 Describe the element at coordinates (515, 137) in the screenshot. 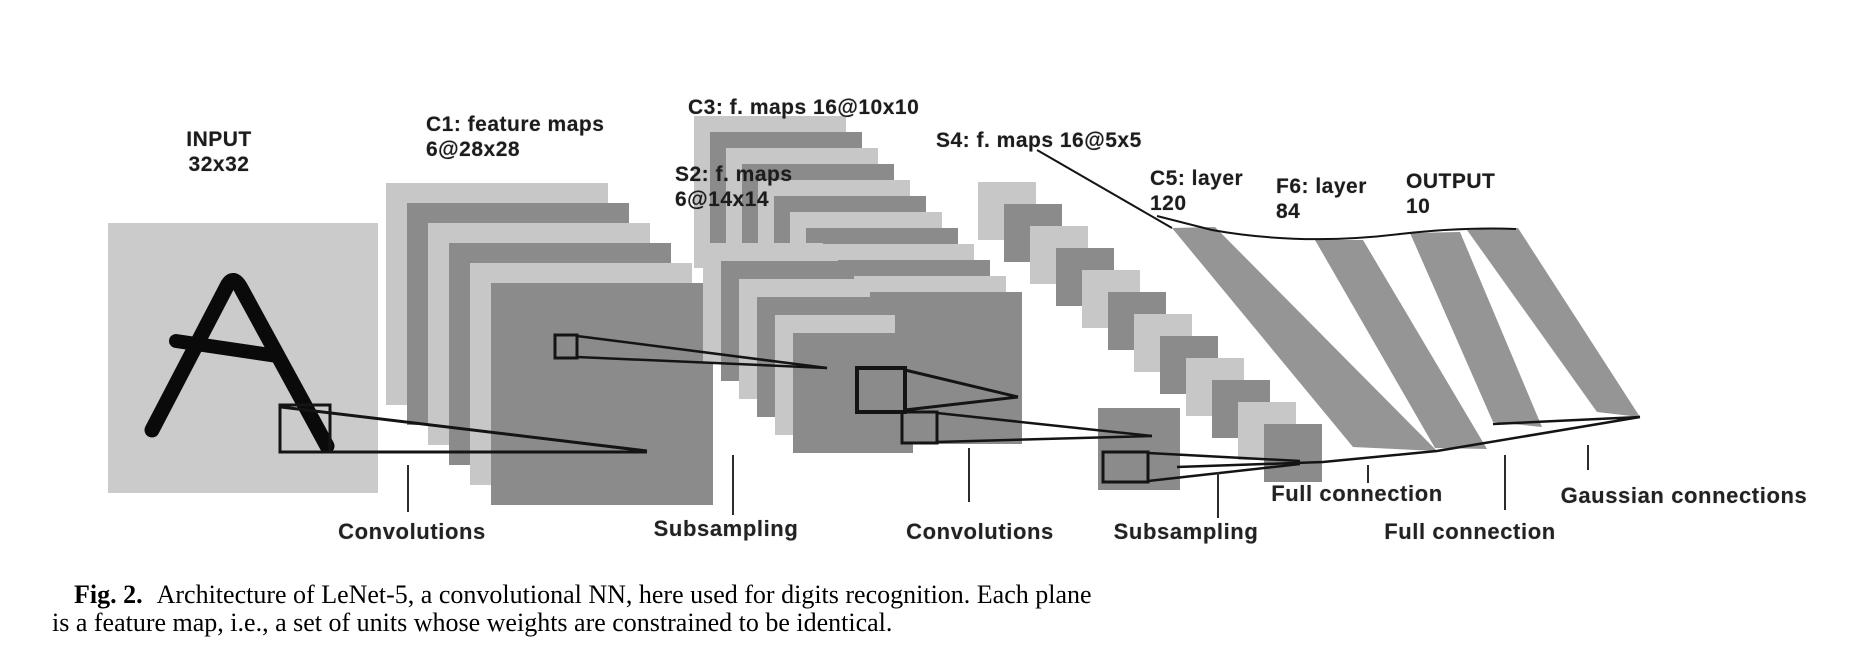

I see `c1-layer-label: C1: feature maps 6@28x28` at that location.